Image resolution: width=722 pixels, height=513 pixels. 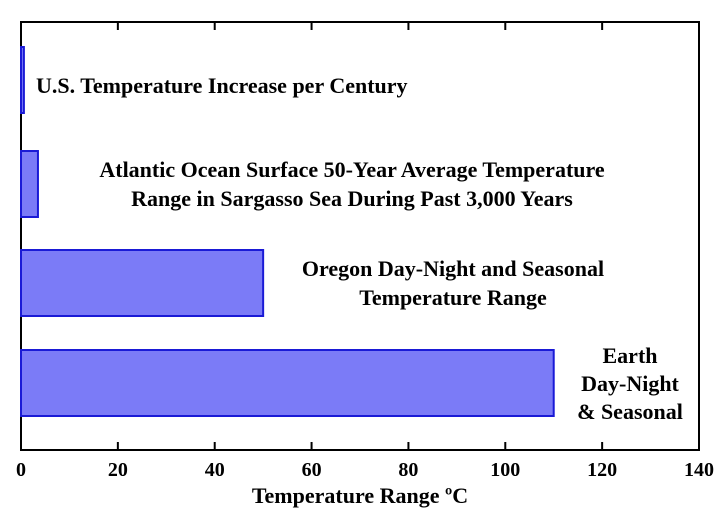 I want to click on bar-label-4: Earth Day-Night & Seasonal, so click(x=630, y=383).